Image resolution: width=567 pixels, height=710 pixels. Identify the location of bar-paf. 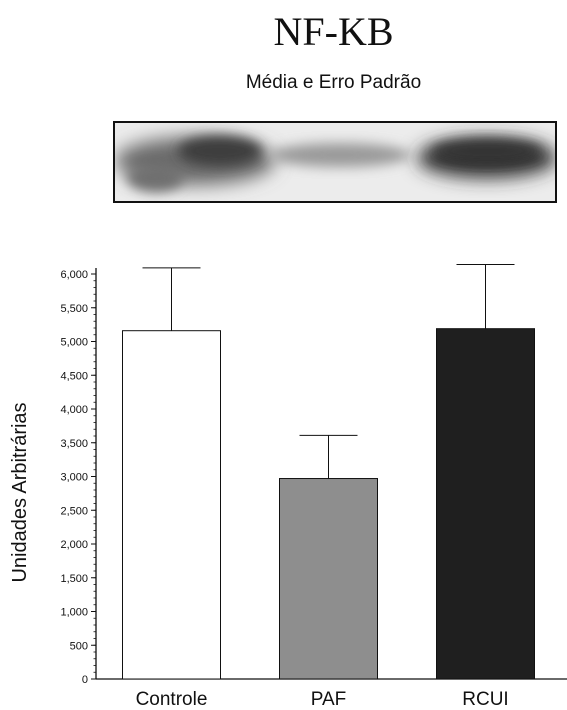
(328, 579).